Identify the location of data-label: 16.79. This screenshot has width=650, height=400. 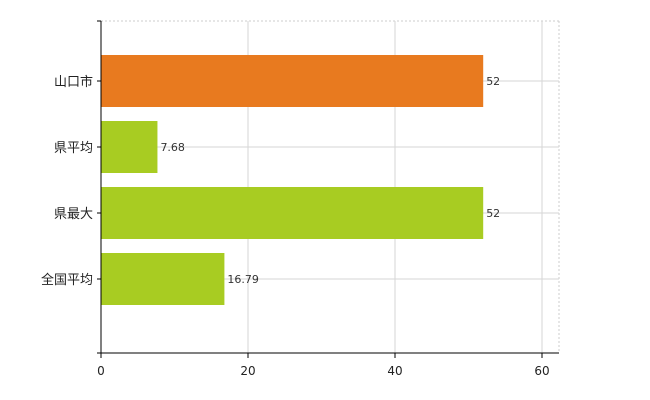
(243, 279).